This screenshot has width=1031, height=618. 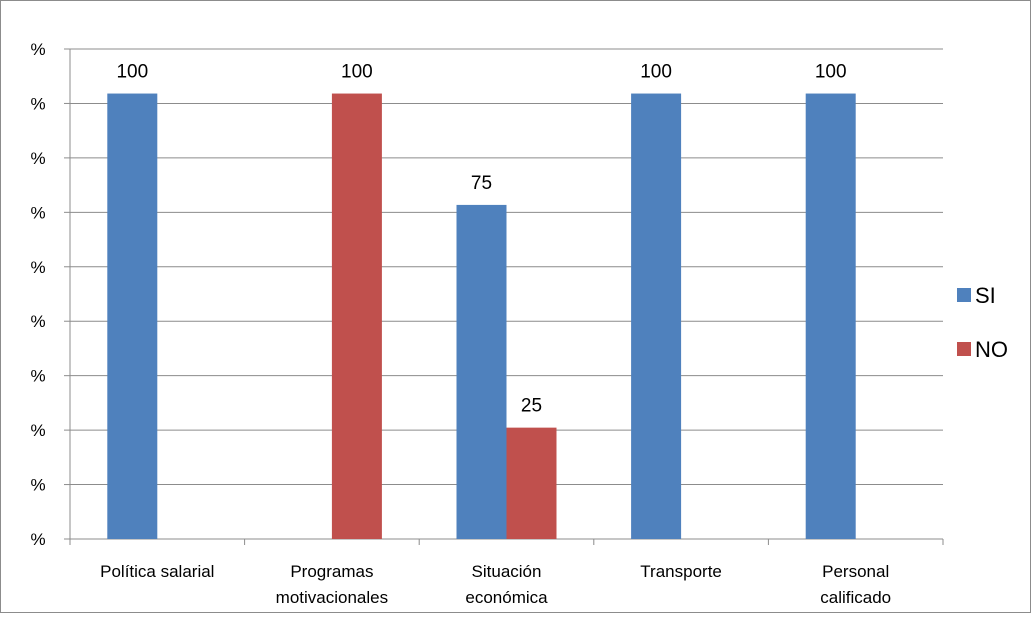 I want to click on data-label: 75, so click(x=481, y=183).